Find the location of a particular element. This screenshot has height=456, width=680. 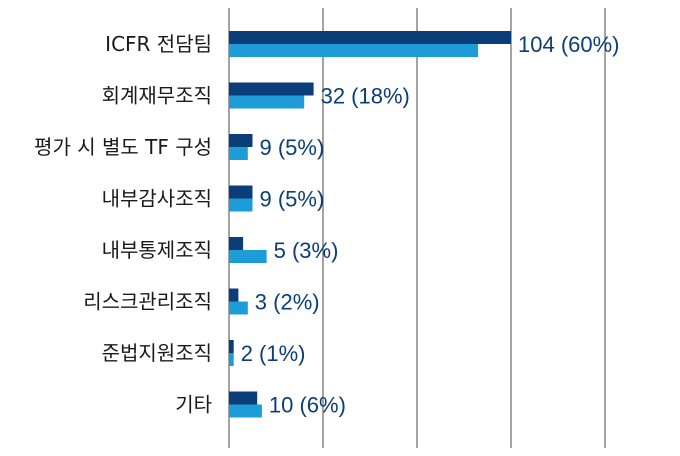

data-label-4: 5 (3%) is located at coordinates (306, 250).